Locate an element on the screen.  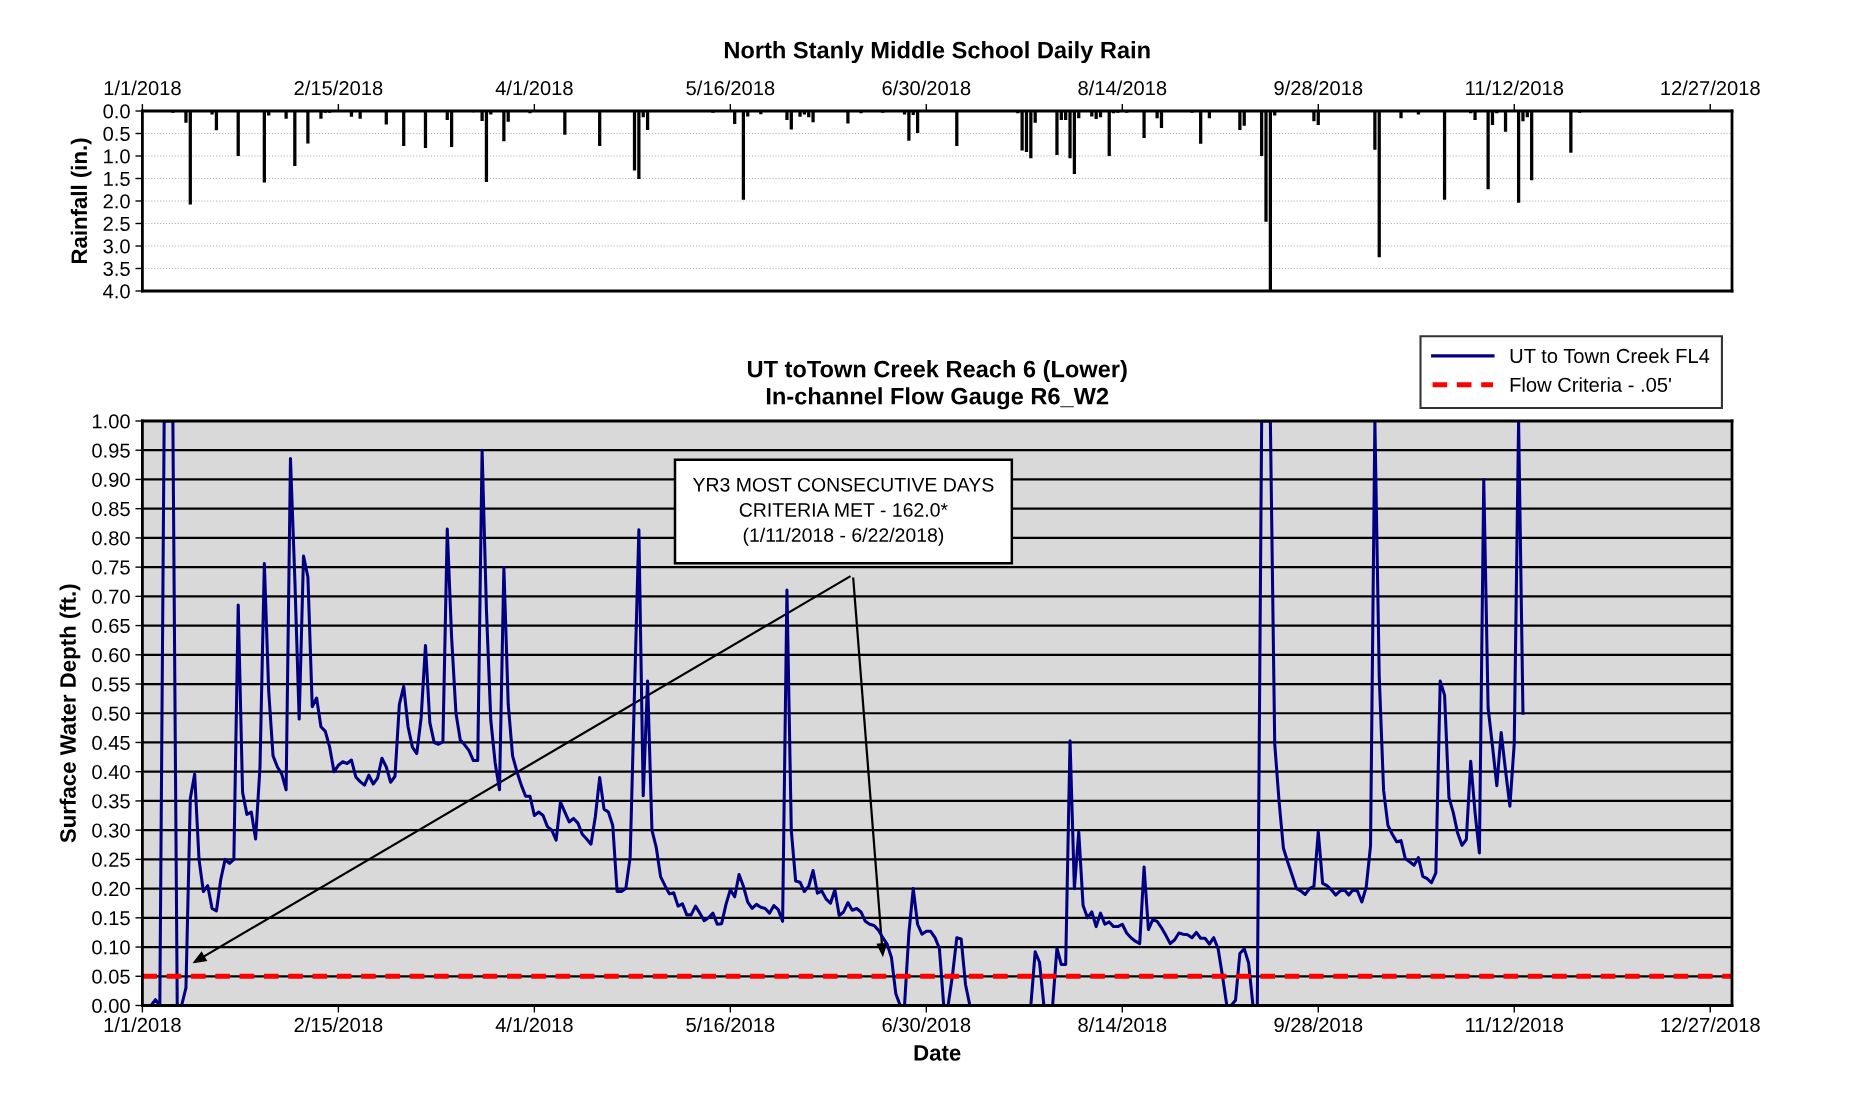
legend-label: UT to Town Creek FL4 is located at coordinates (1610, 356).